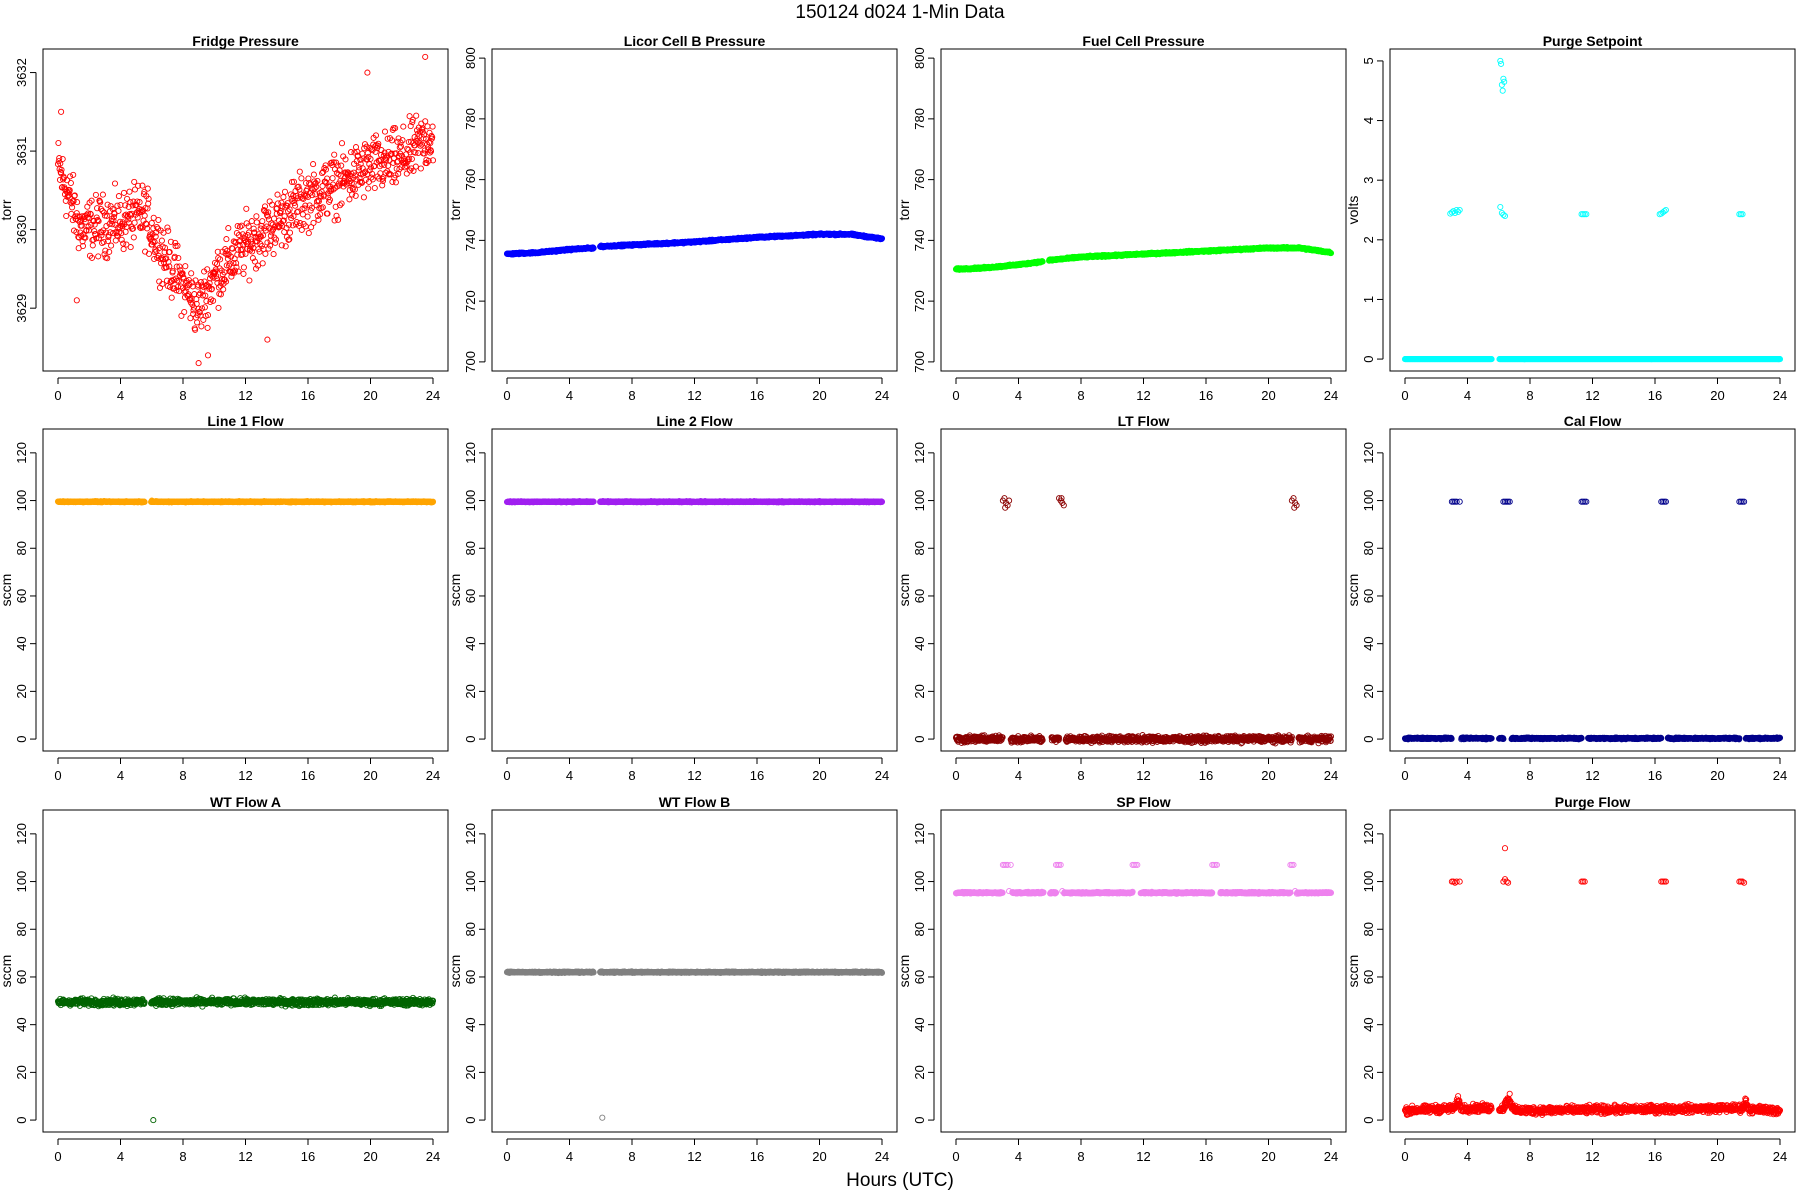  Describe the element at coordinates (245, 395) in the screenshot. I see `x-tick-label: 12` at that location.